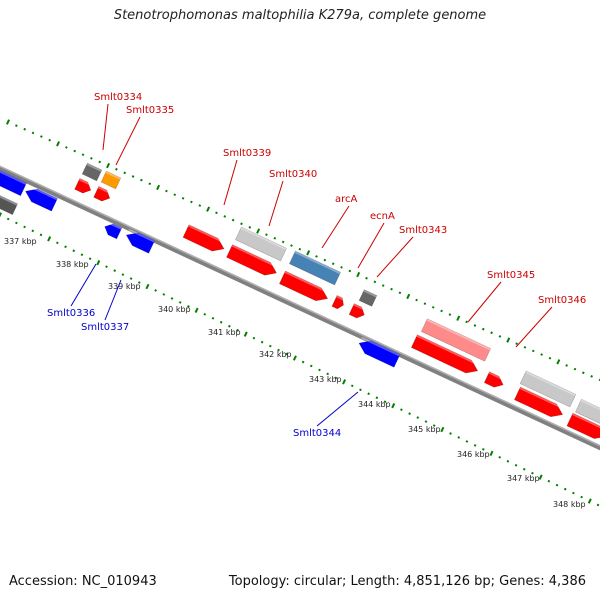 The image size is (600, 600). I want to click on svg-text: Smlt0344, so click(317, 433).